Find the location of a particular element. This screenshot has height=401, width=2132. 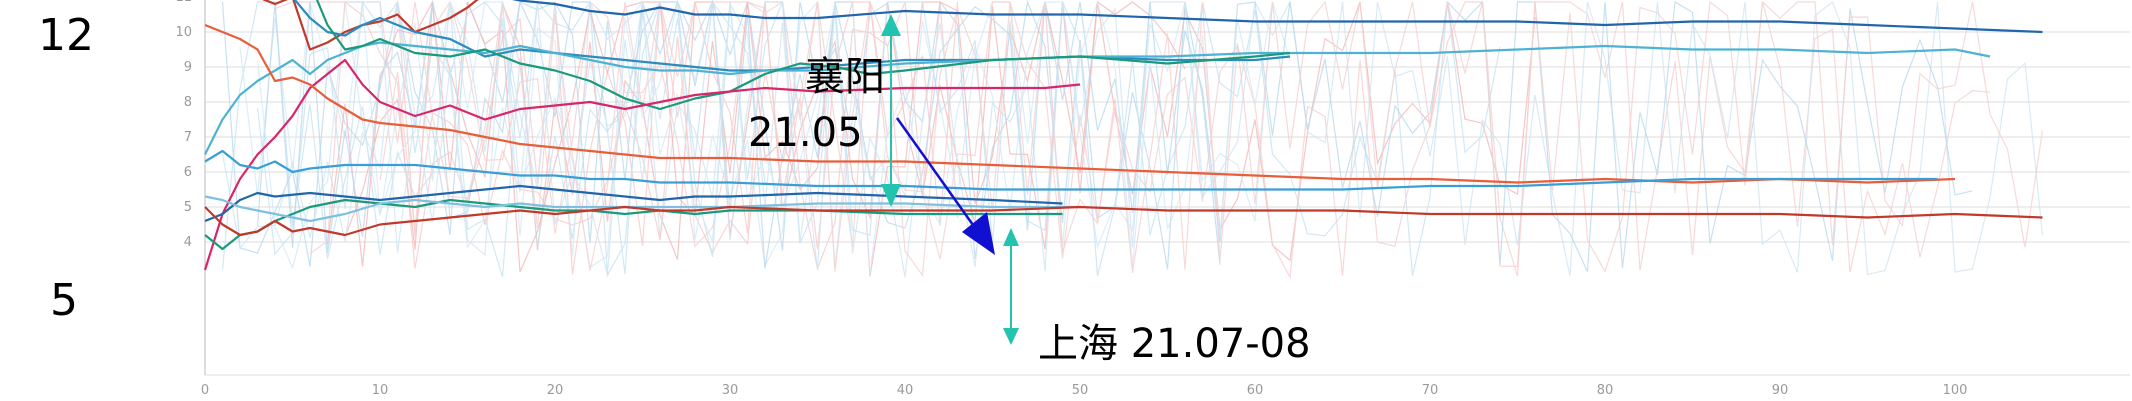

annotation-xiangyang: 襄阳 is located at coordinates (845, 77).